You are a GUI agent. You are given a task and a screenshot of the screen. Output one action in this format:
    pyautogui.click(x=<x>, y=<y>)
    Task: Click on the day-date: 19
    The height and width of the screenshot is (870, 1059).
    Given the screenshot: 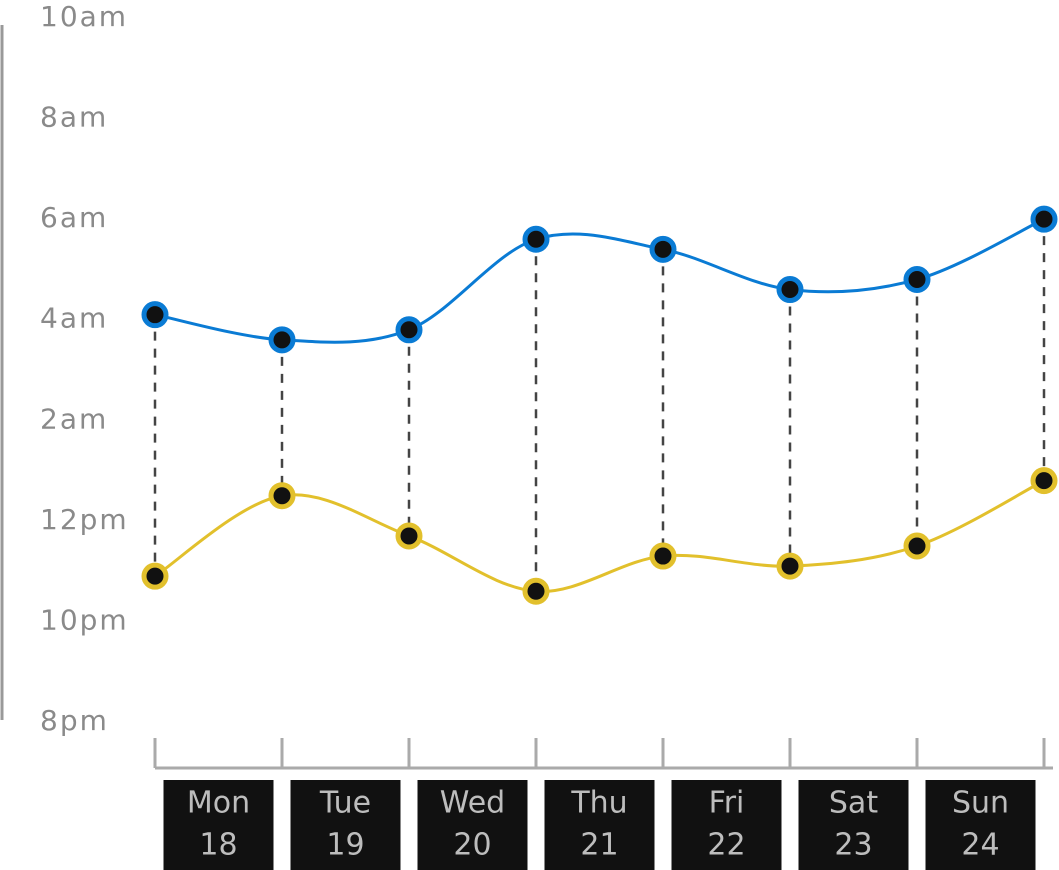 What is the action you would take?
    pyautogui.click(x=345, y=845)
    